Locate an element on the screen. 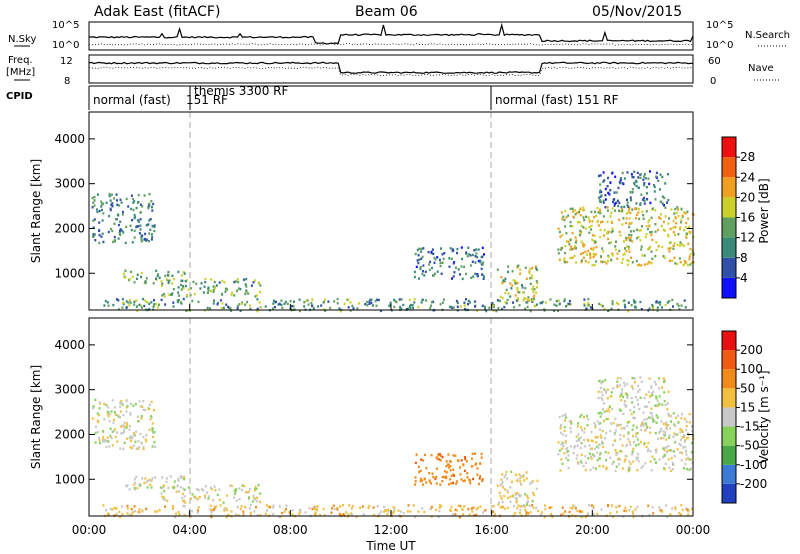 The image size is (800, 554). colorbar-tick-label: 4 is located at coordinates (744, 278).